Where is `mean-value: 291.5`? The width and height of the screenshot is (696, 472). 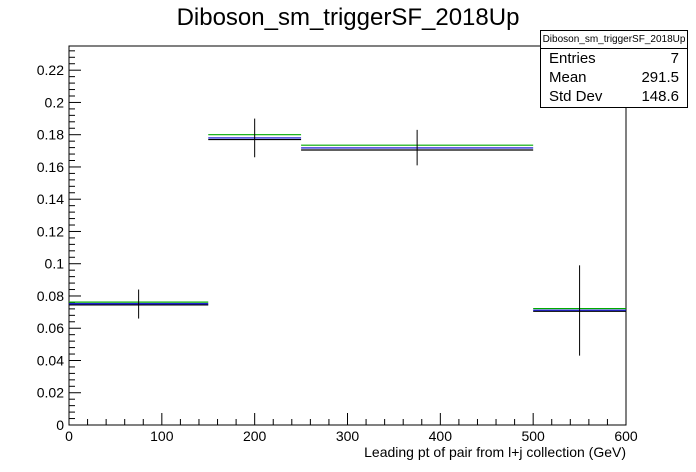
mean-value: 291.5 is located at coordinates (660, 77).